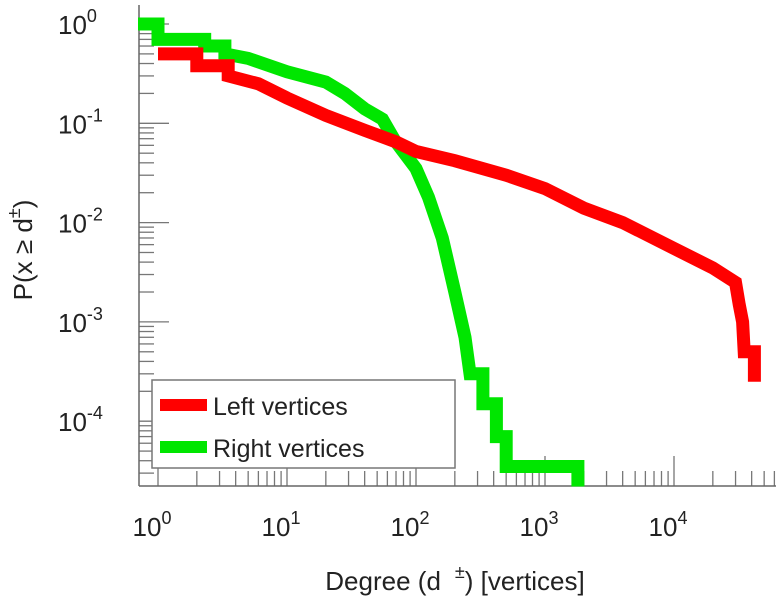  Describe the element at coordinates (80, 122) in the screenshot. I see `y-tick-label: 10⁻¹` at that location.